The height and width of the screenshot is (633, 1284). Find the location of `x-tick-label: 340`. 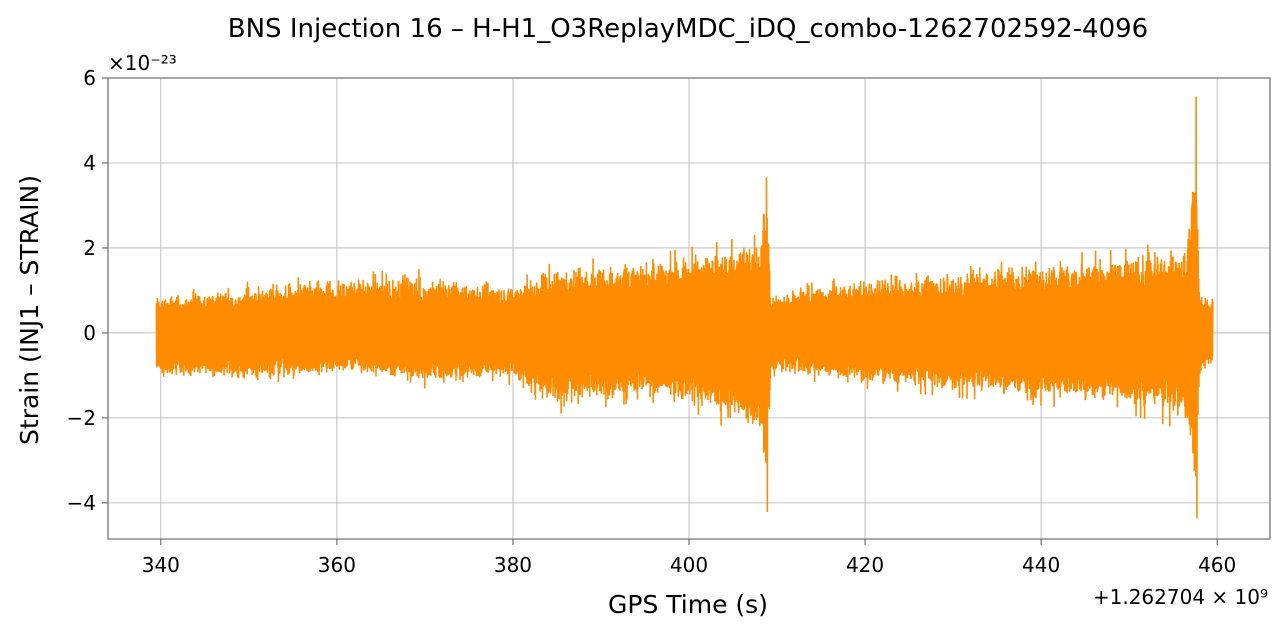

x-tick-label: 340 is located at coordinates (161, 565).